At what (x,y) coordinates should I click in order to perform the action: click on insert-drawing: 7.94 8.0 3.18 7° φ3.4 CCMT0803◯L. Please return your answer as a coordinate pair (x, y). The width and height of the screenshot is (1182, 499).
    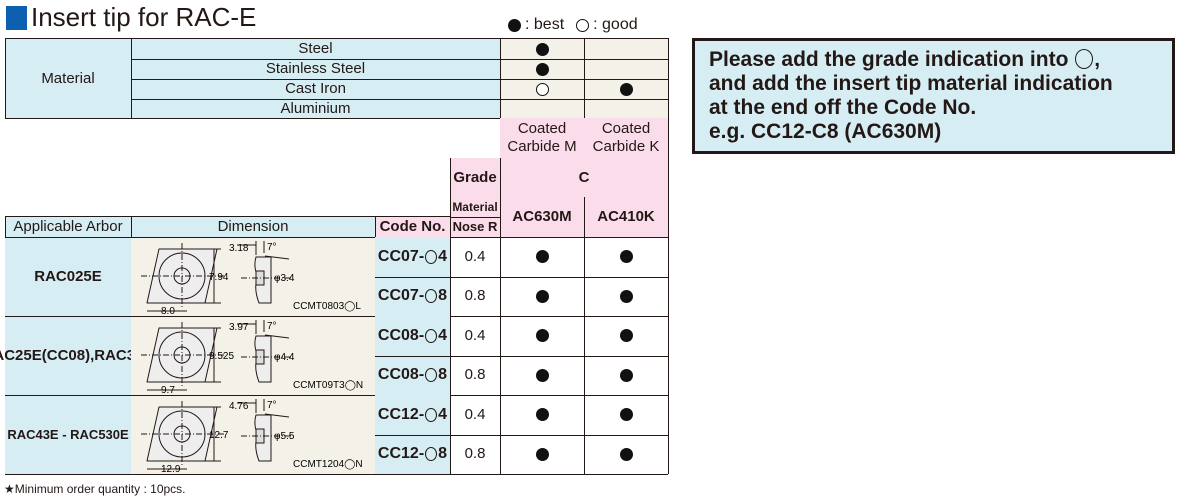
    Looking at the image, I should click on (251, 278).